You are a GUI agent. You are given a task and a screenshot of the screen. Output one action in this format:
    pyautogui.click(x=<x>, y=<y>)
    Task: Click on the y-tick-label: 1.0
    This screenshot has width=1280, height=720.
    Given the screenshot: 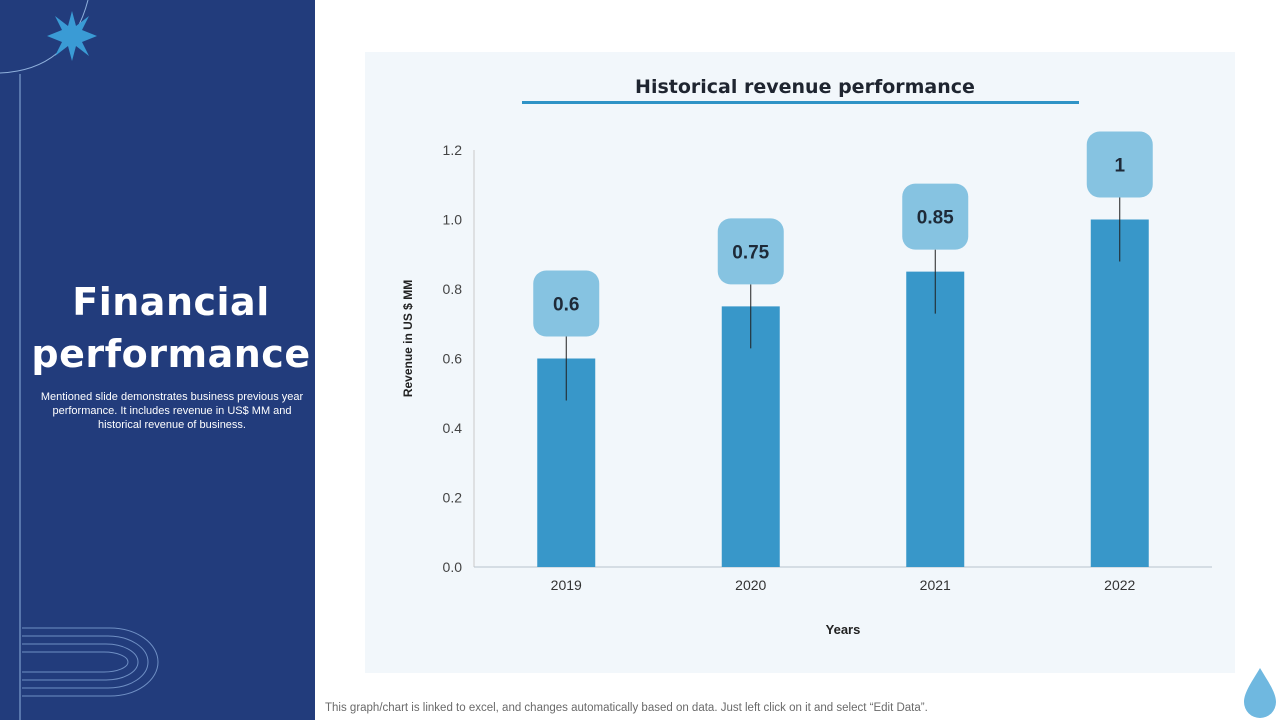 What is the action you would take?
    pyautogui.click(x=453, y=220)
    